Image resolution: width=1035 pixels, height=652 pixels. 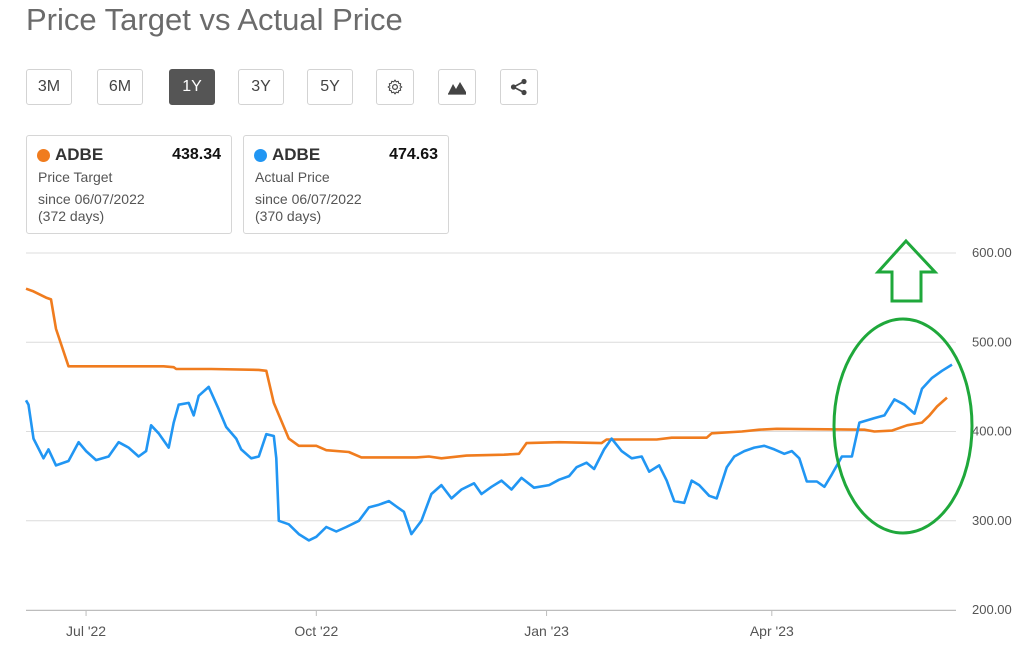 I want to click on actual-price-since: since 06/07/2022 (370 days), so click(x=308, y=208).